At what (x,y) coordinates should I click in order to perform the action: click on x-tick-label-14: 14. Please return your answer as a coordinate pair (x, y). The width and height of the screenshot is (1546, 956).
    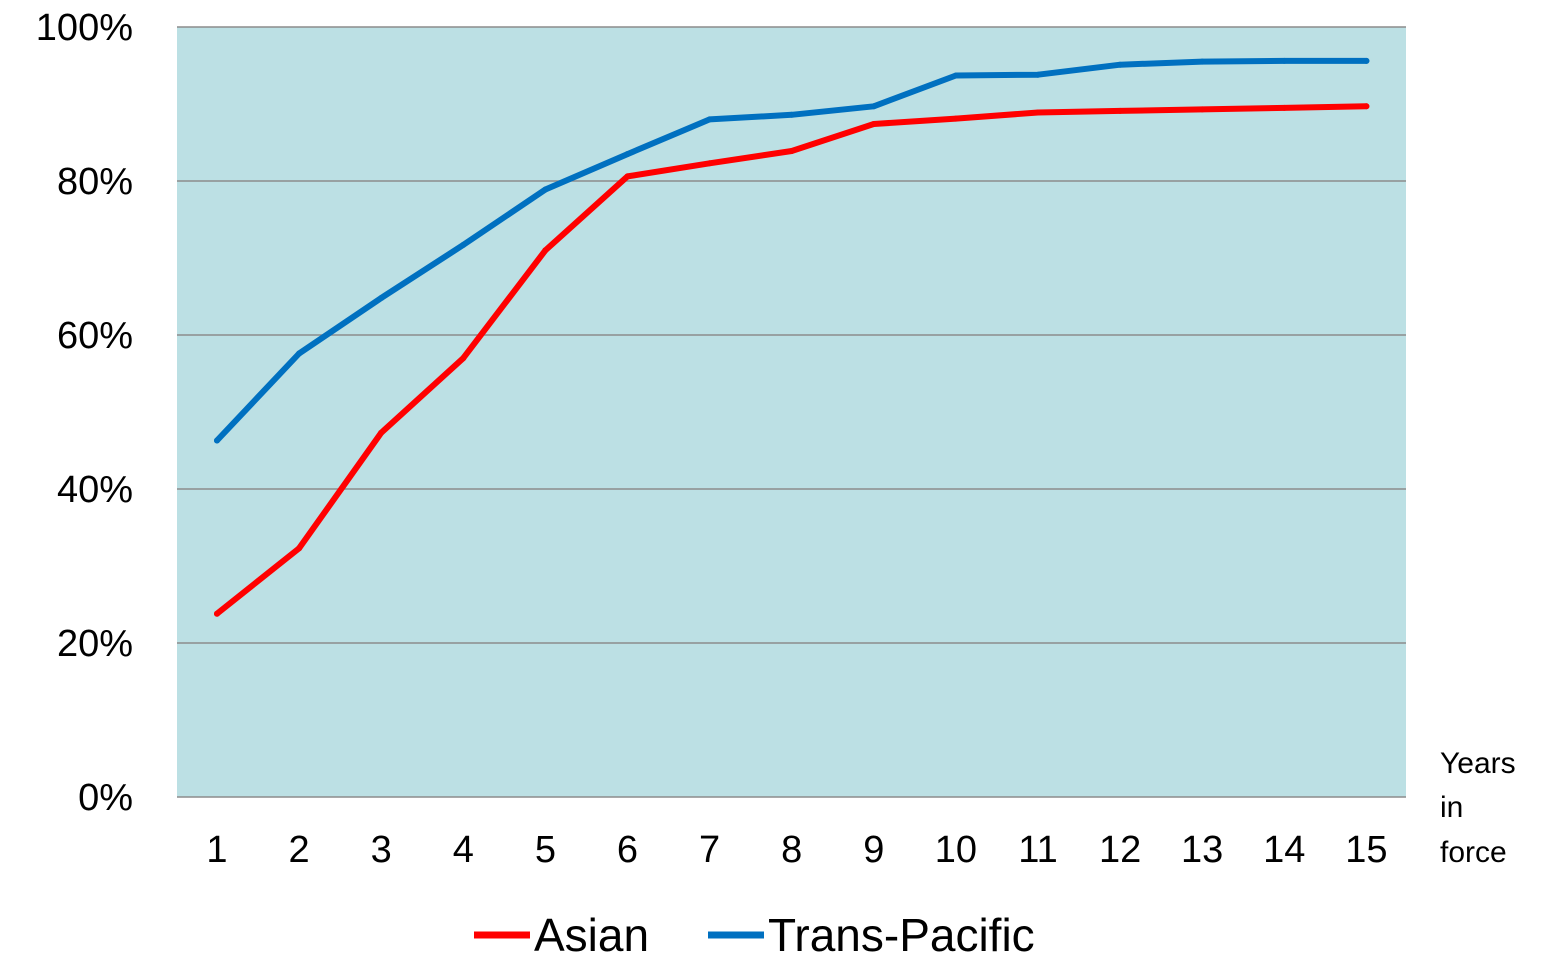
    Looking at the image, I should click on (1284, 850).